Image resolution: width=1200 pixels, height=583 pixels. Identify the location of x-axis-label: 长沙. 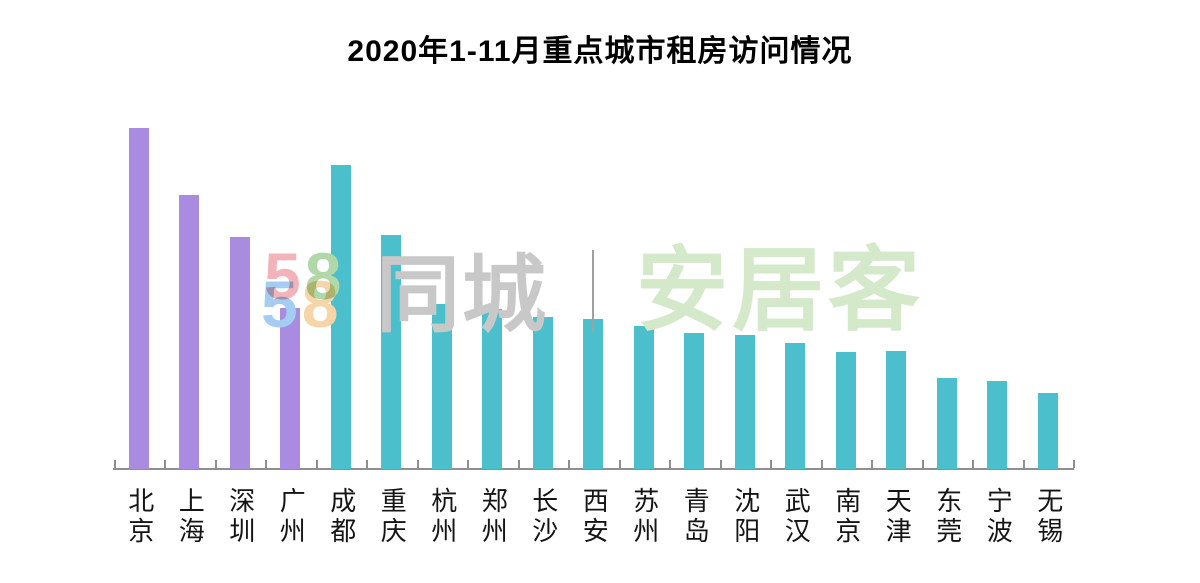
(543, 517).